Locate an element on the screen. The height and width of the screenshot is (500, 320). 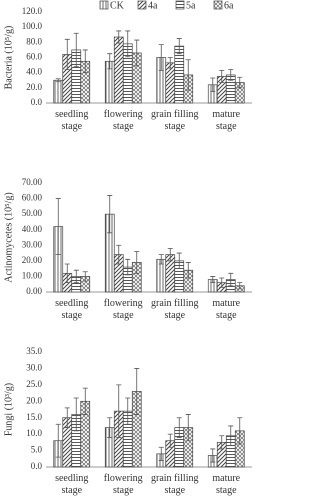
legend-label: CK is located at coordinates (117, 5).